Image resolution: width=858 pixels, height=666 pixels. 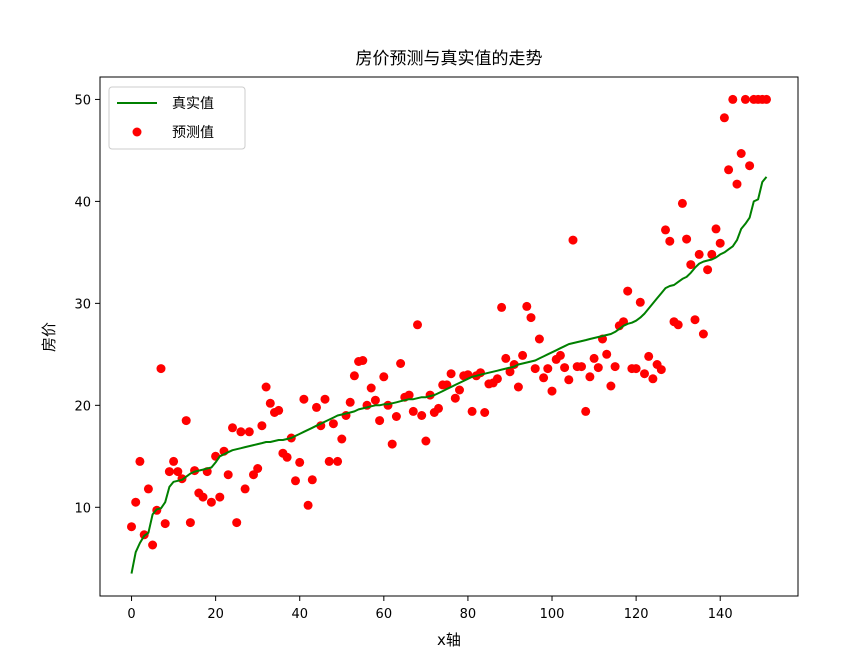 I want to click on y-tick-label: 10, so click(x=82, y=508).